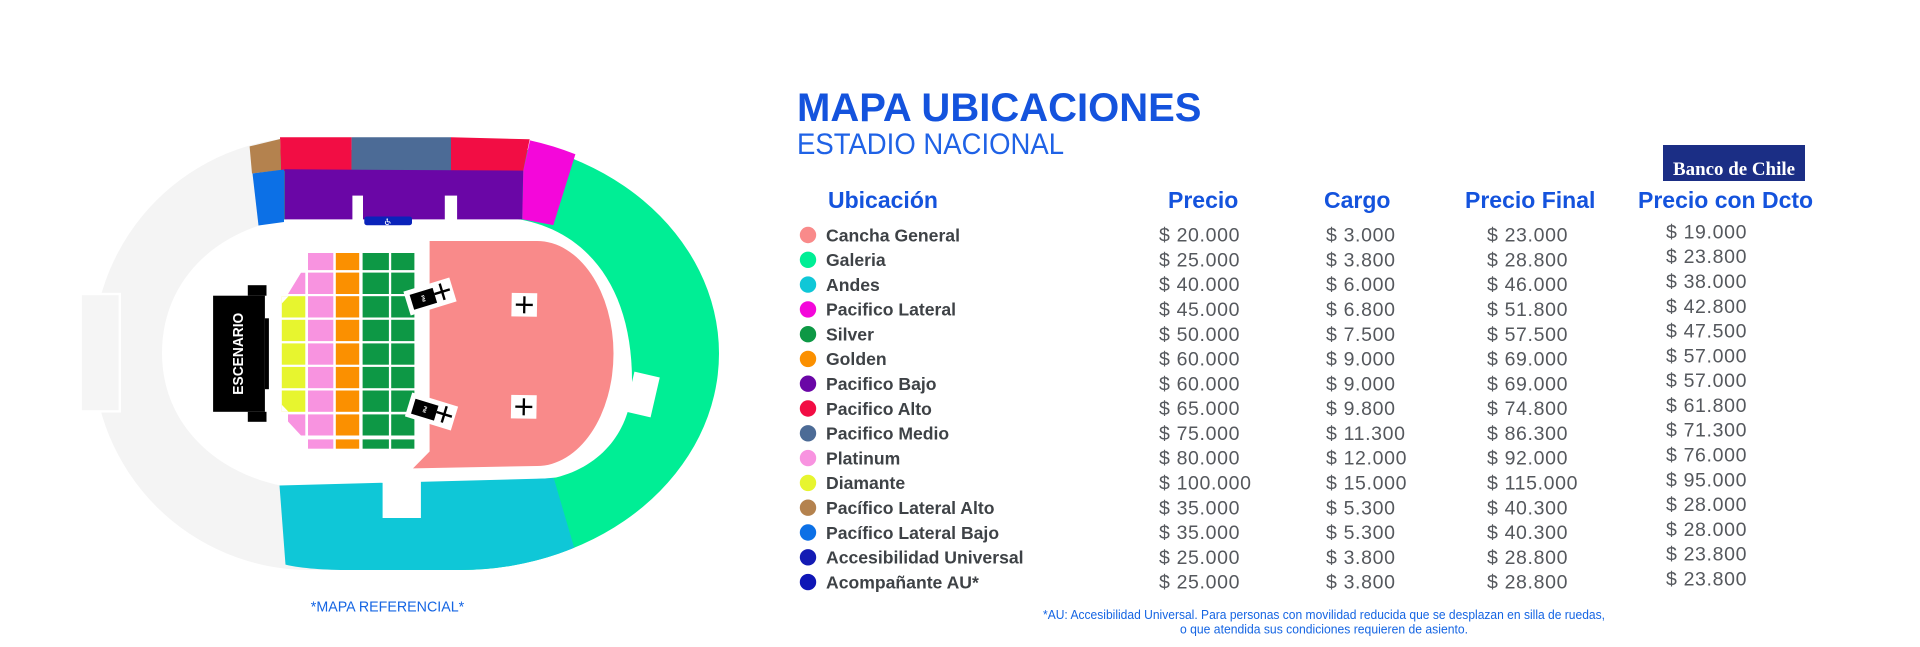  I want to click on svg-text: $ 3.000, so click(1361, 236).